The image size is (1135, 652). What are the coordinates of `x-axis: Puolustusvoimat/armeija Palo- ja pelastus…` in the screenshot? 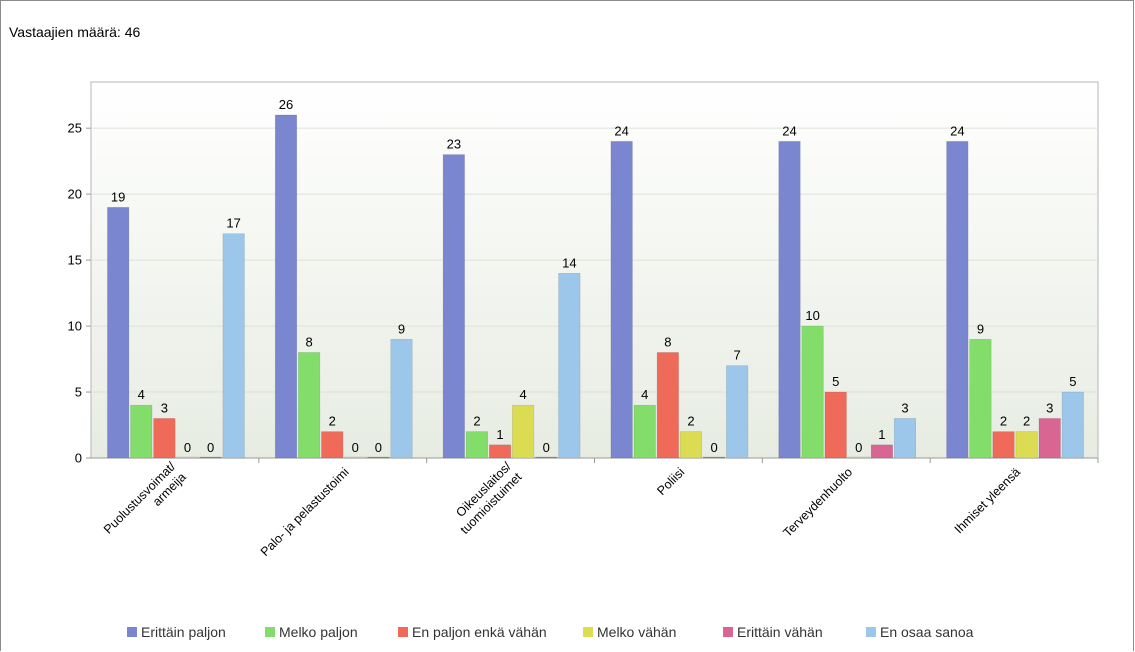 It's located at (600, 508).